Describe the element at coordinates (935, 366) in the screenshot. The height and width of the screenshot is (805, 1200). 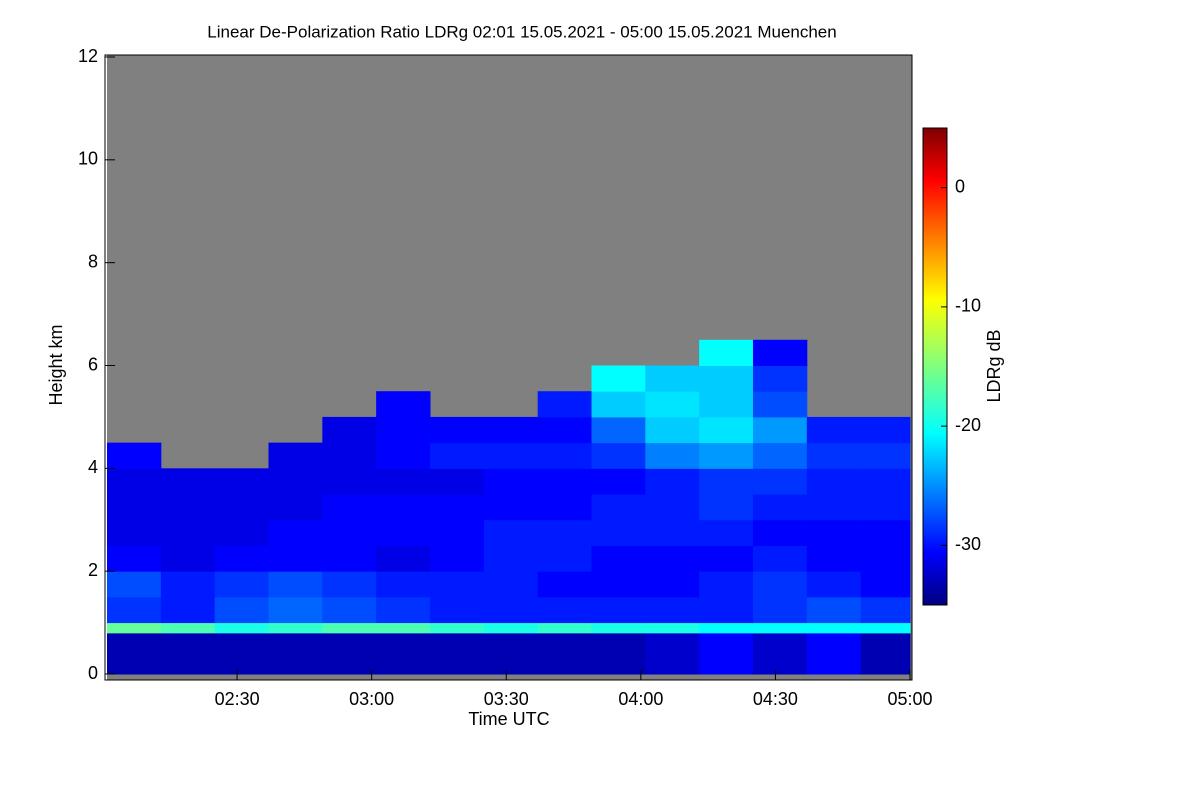
I see `colorbar` at that location.